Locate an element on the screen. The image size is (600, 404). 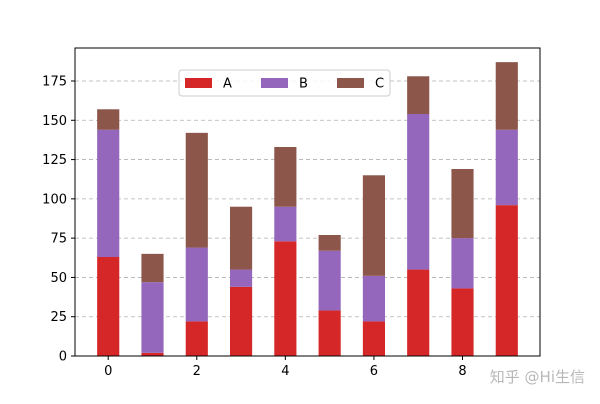
legend-swatch-b is located at coordinates (274, 83).